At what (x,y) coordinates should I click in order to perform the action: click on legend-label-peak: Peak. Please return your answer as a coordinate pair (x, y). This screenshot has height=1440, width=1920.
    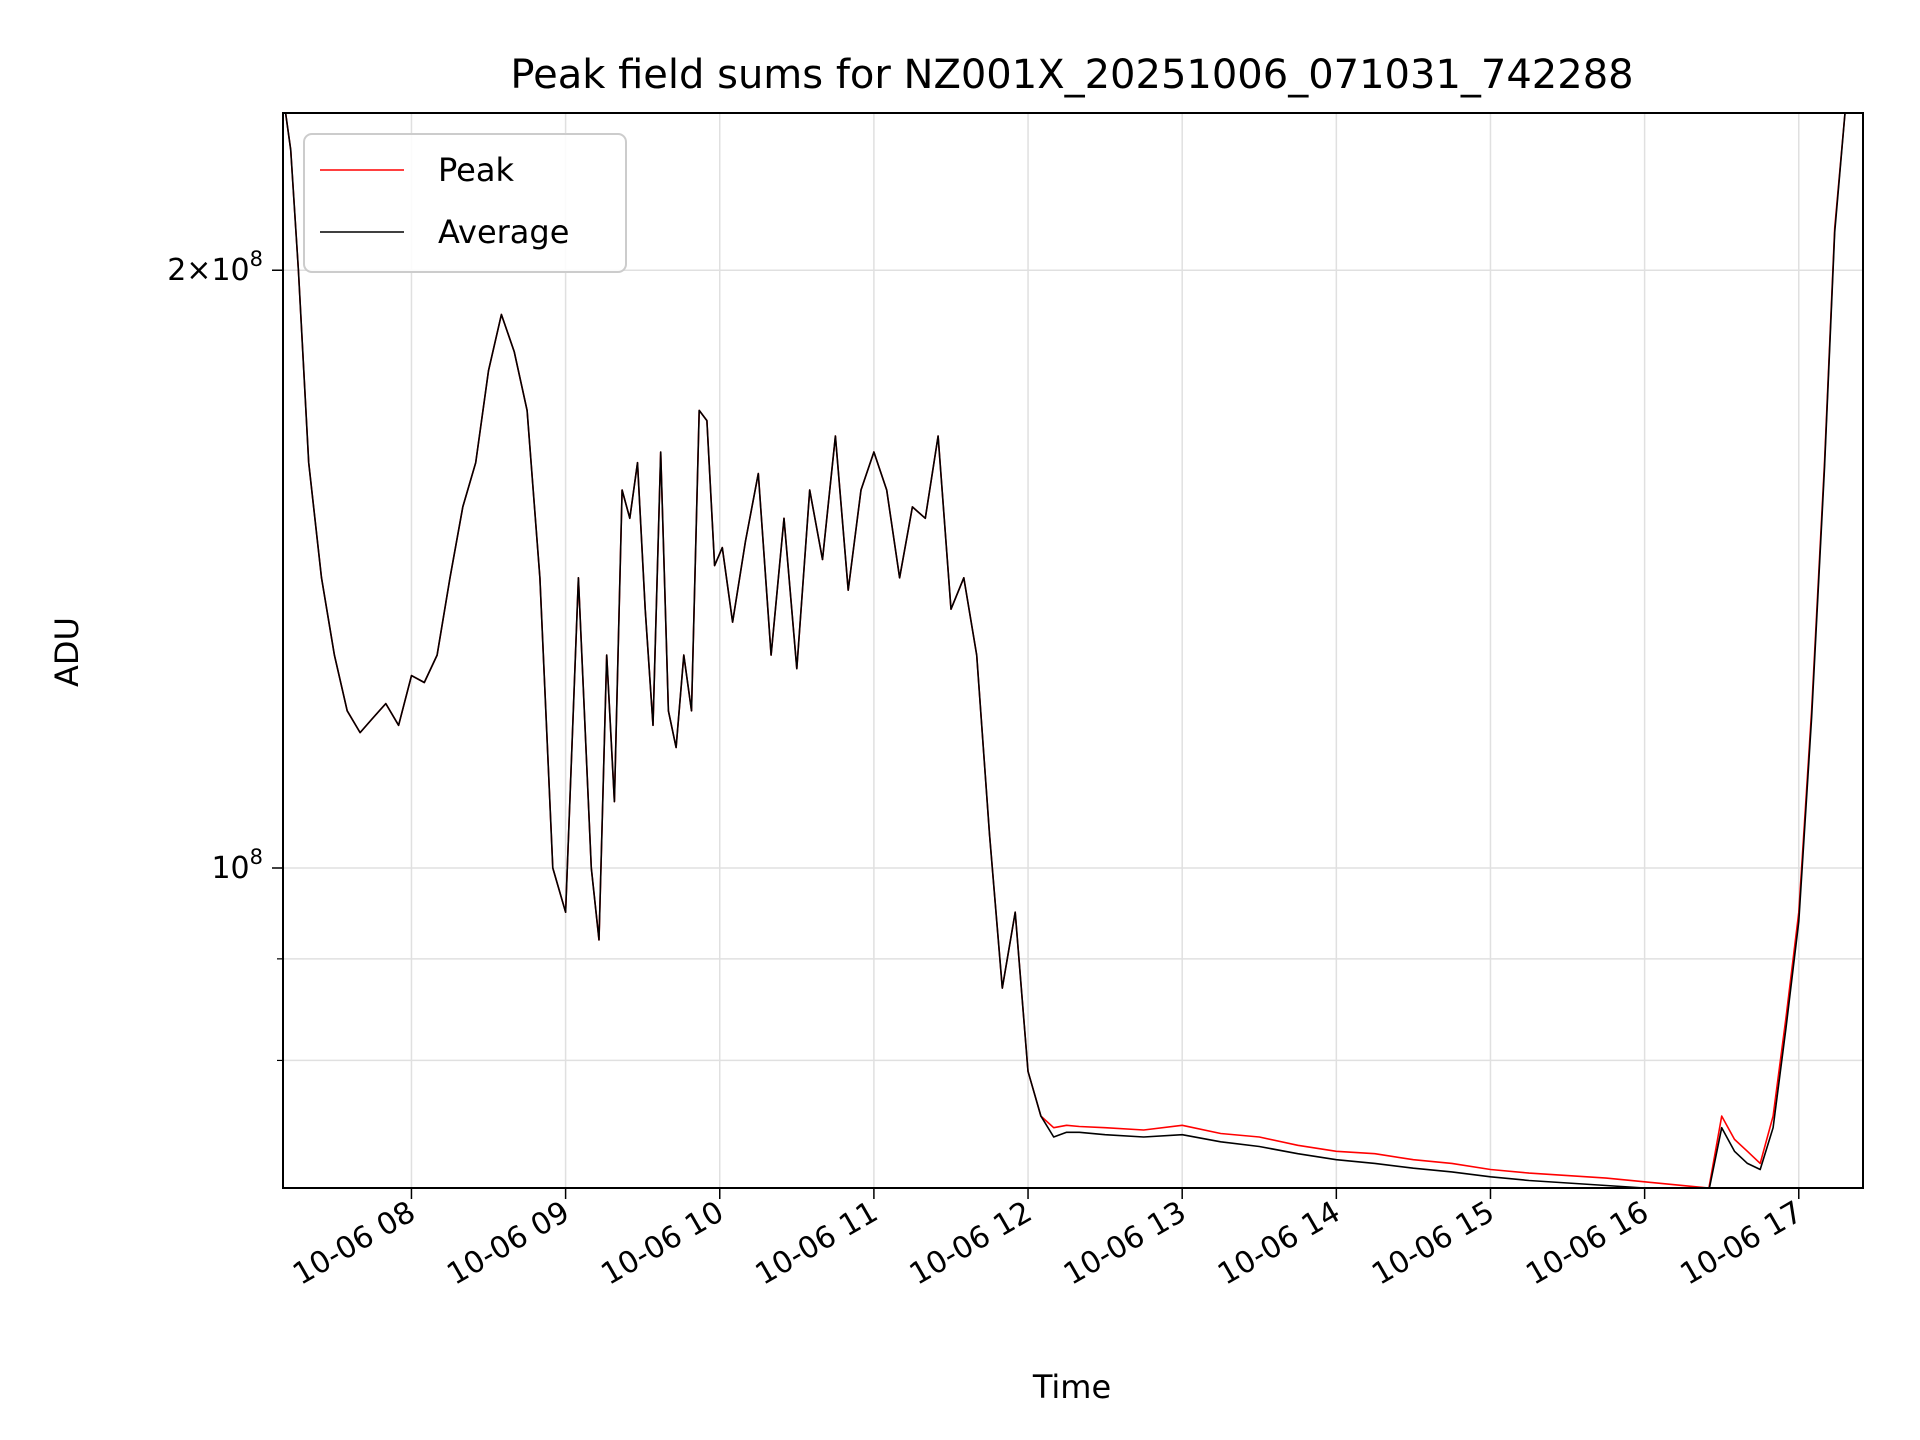
    Looking at the image, I should click on (476, 170).